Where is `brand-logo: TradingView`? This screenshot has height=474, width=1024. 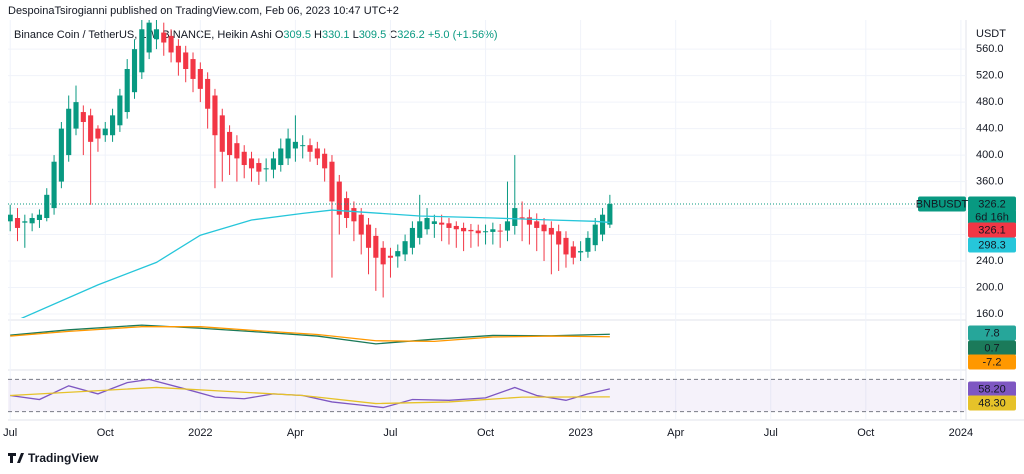 brand-logo: TradingView is located at coordinates (53, 458).